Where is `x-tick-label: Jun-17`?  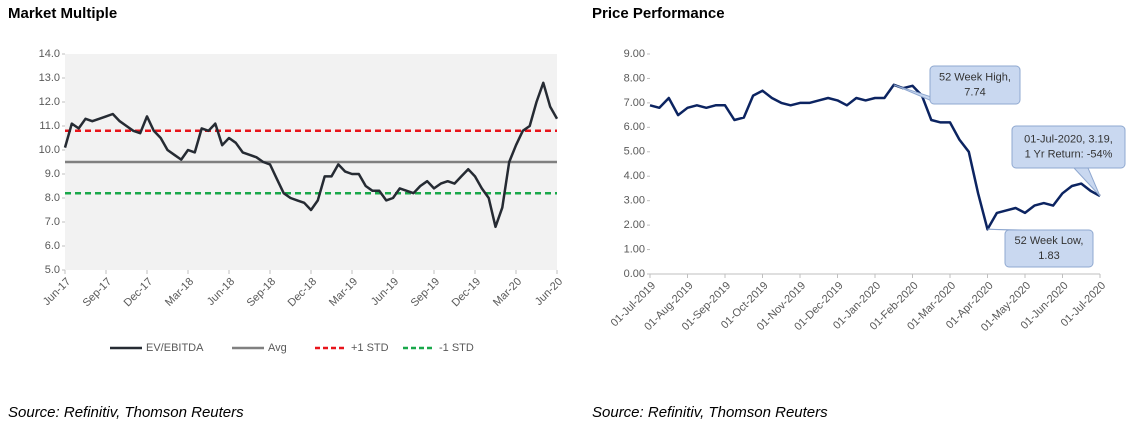 x-tick-label: Jun-17 is located at coordinates (57, 292).